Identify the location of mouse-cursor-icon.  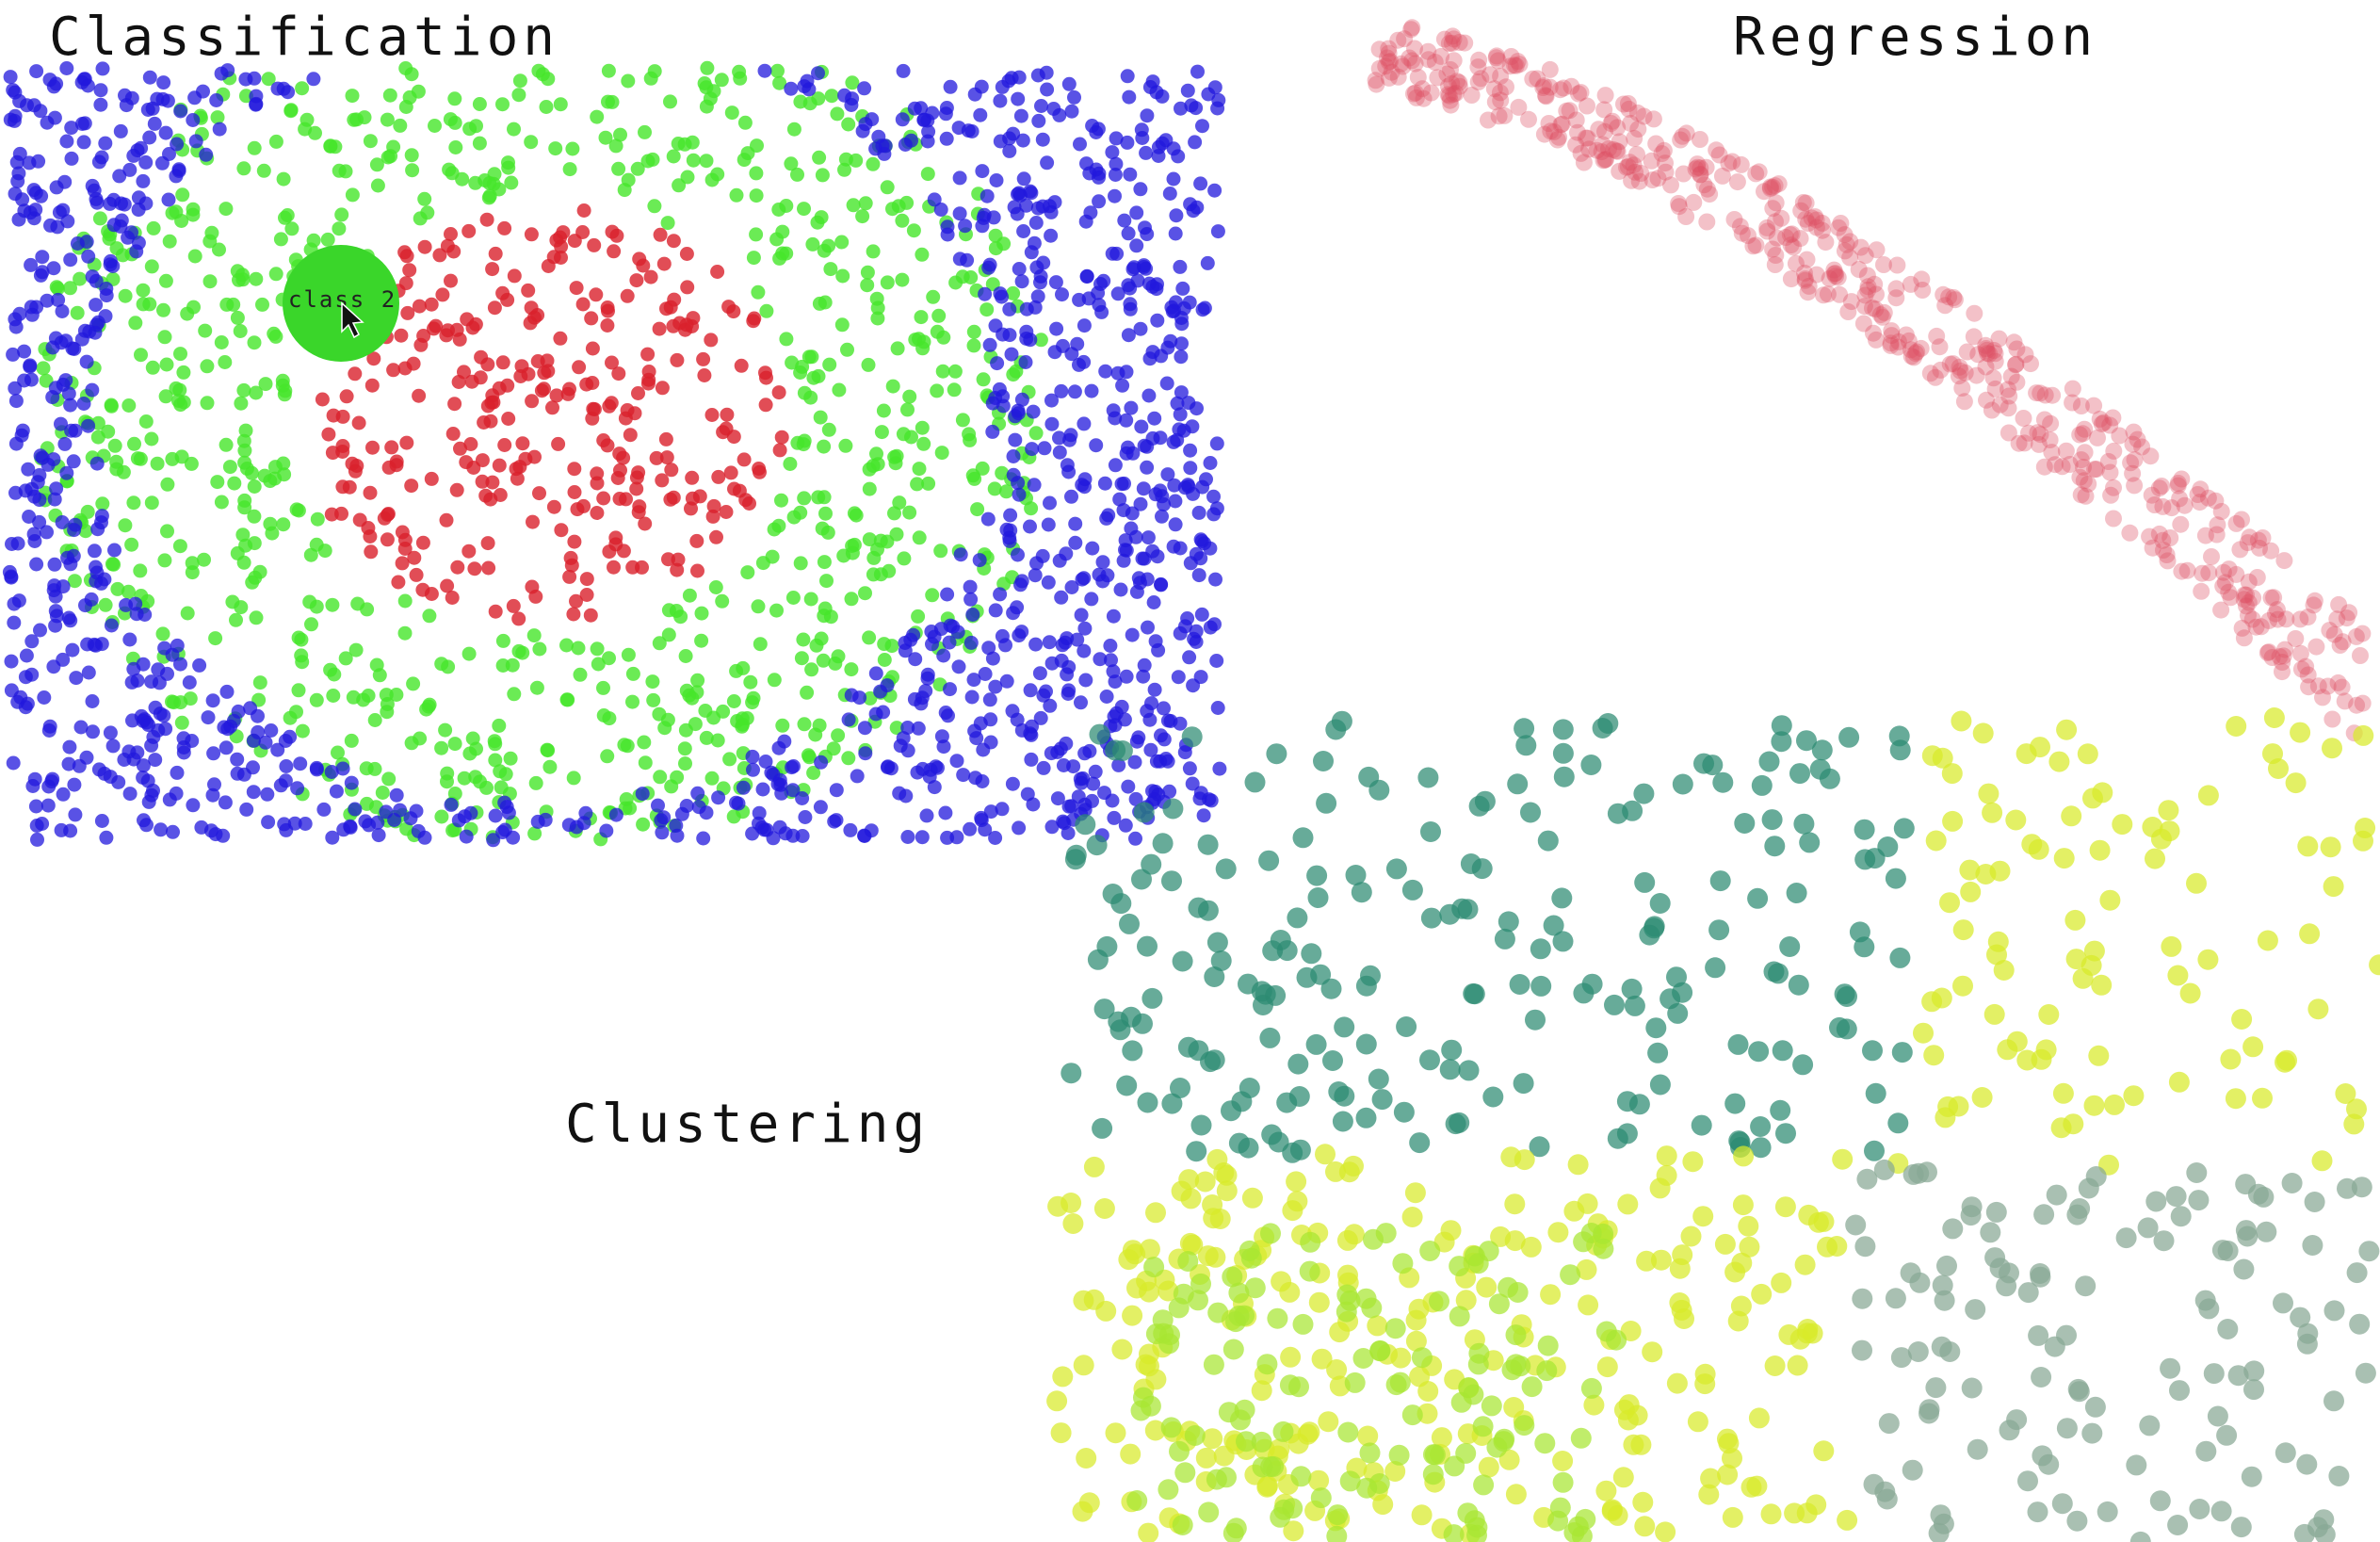
(352, 320).